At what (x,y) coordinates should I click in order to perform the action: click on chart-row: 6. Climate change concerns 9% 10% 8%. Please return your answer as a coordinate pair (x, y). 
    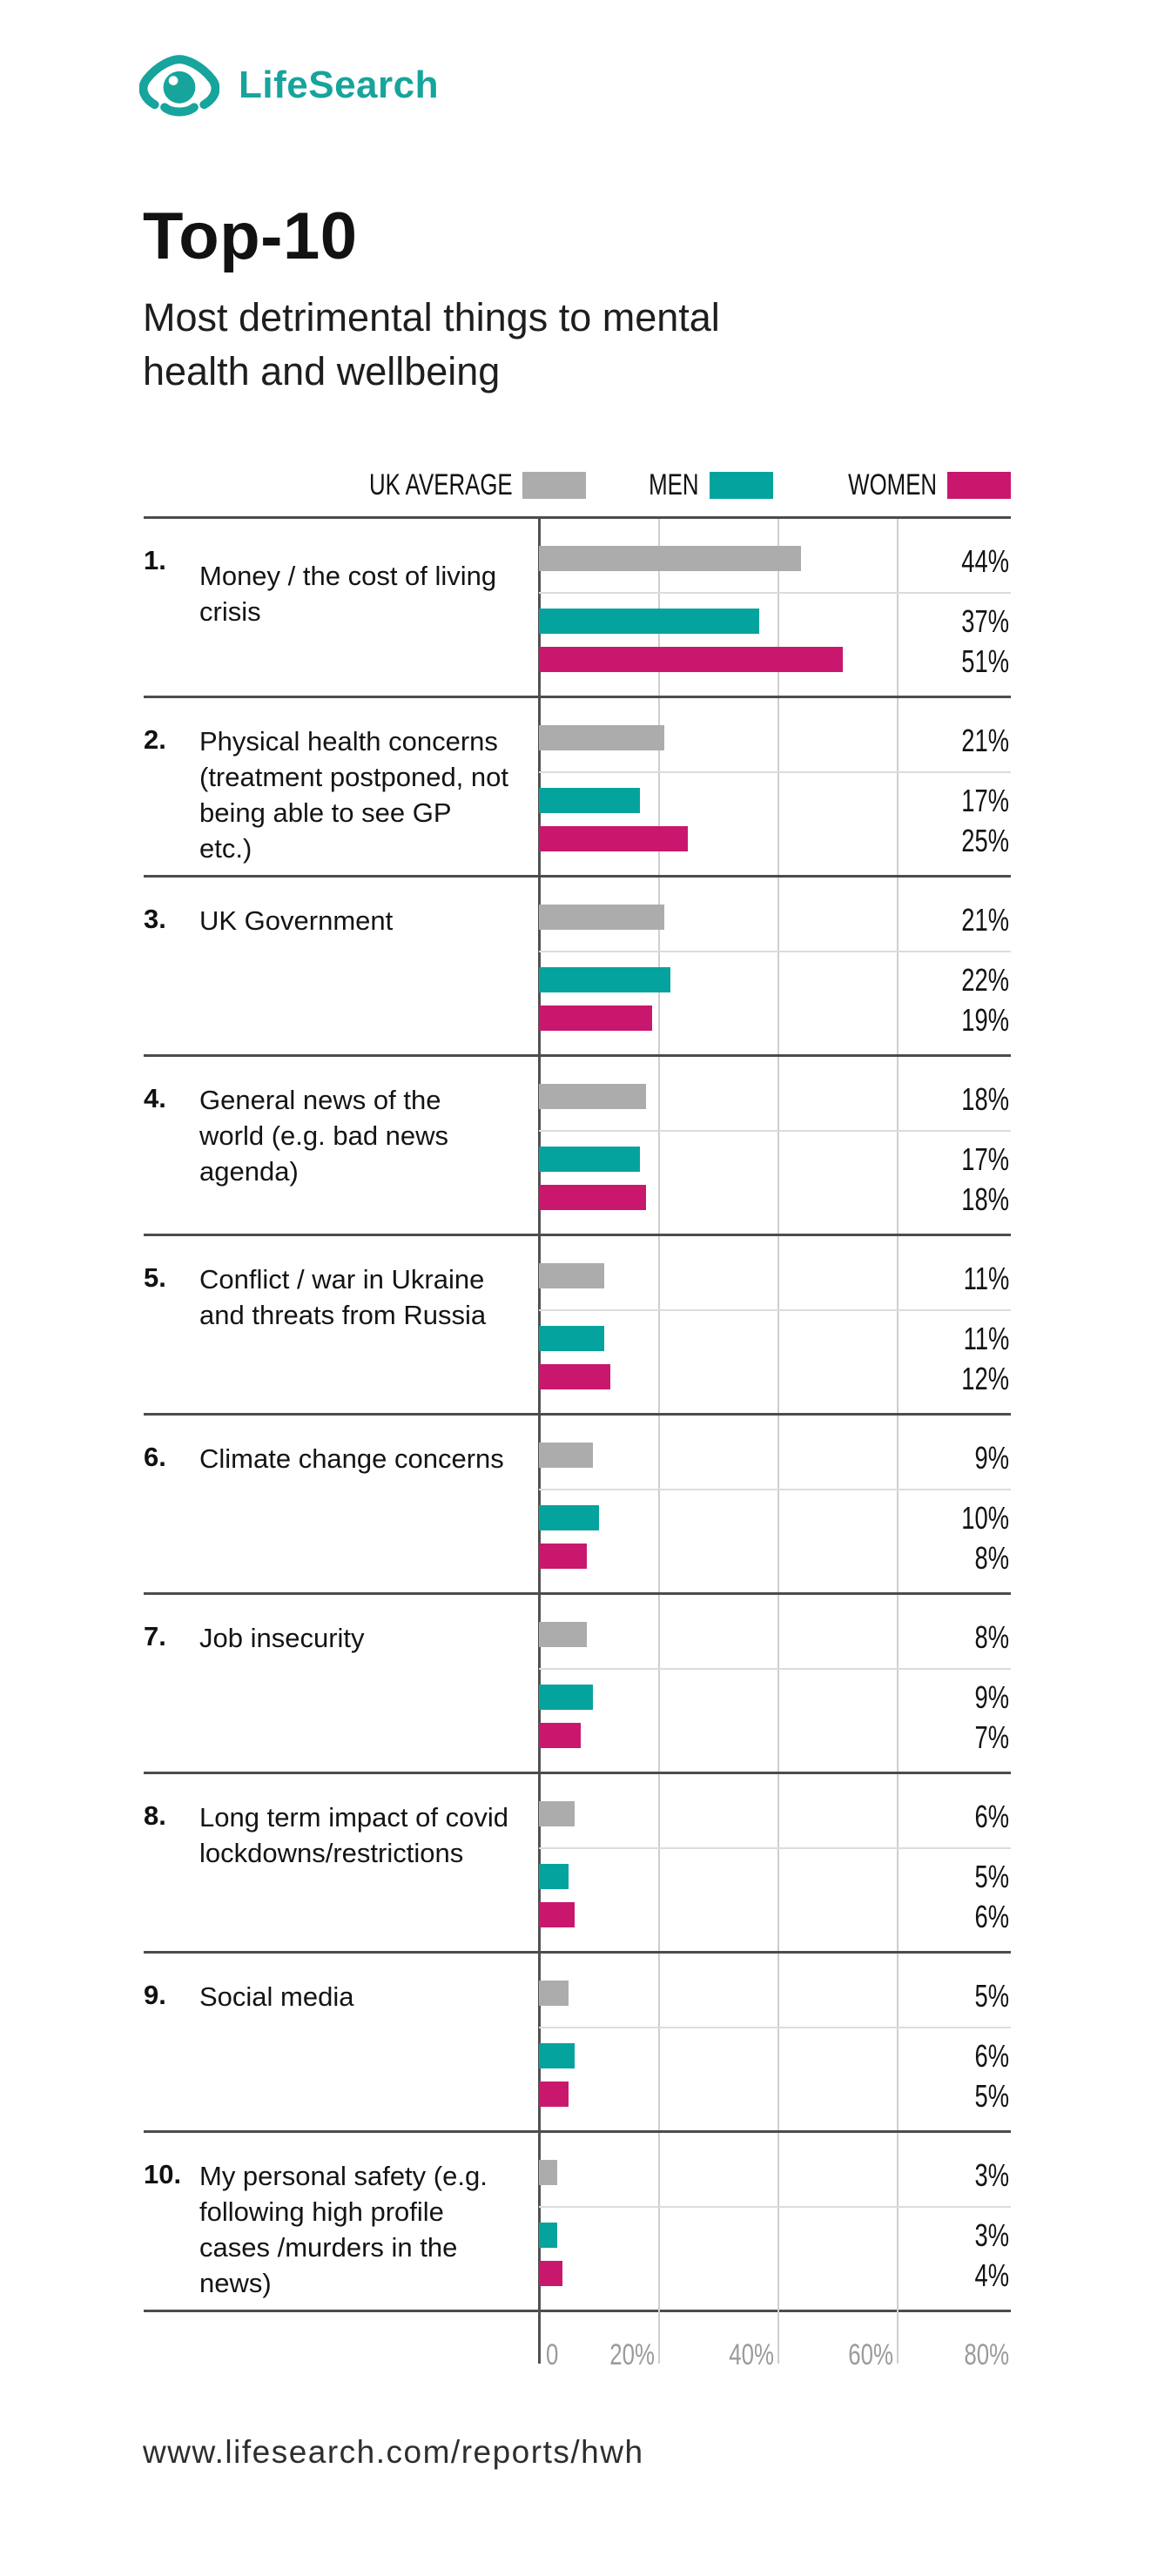
    Looking at the image, I should click on (577, 1502).